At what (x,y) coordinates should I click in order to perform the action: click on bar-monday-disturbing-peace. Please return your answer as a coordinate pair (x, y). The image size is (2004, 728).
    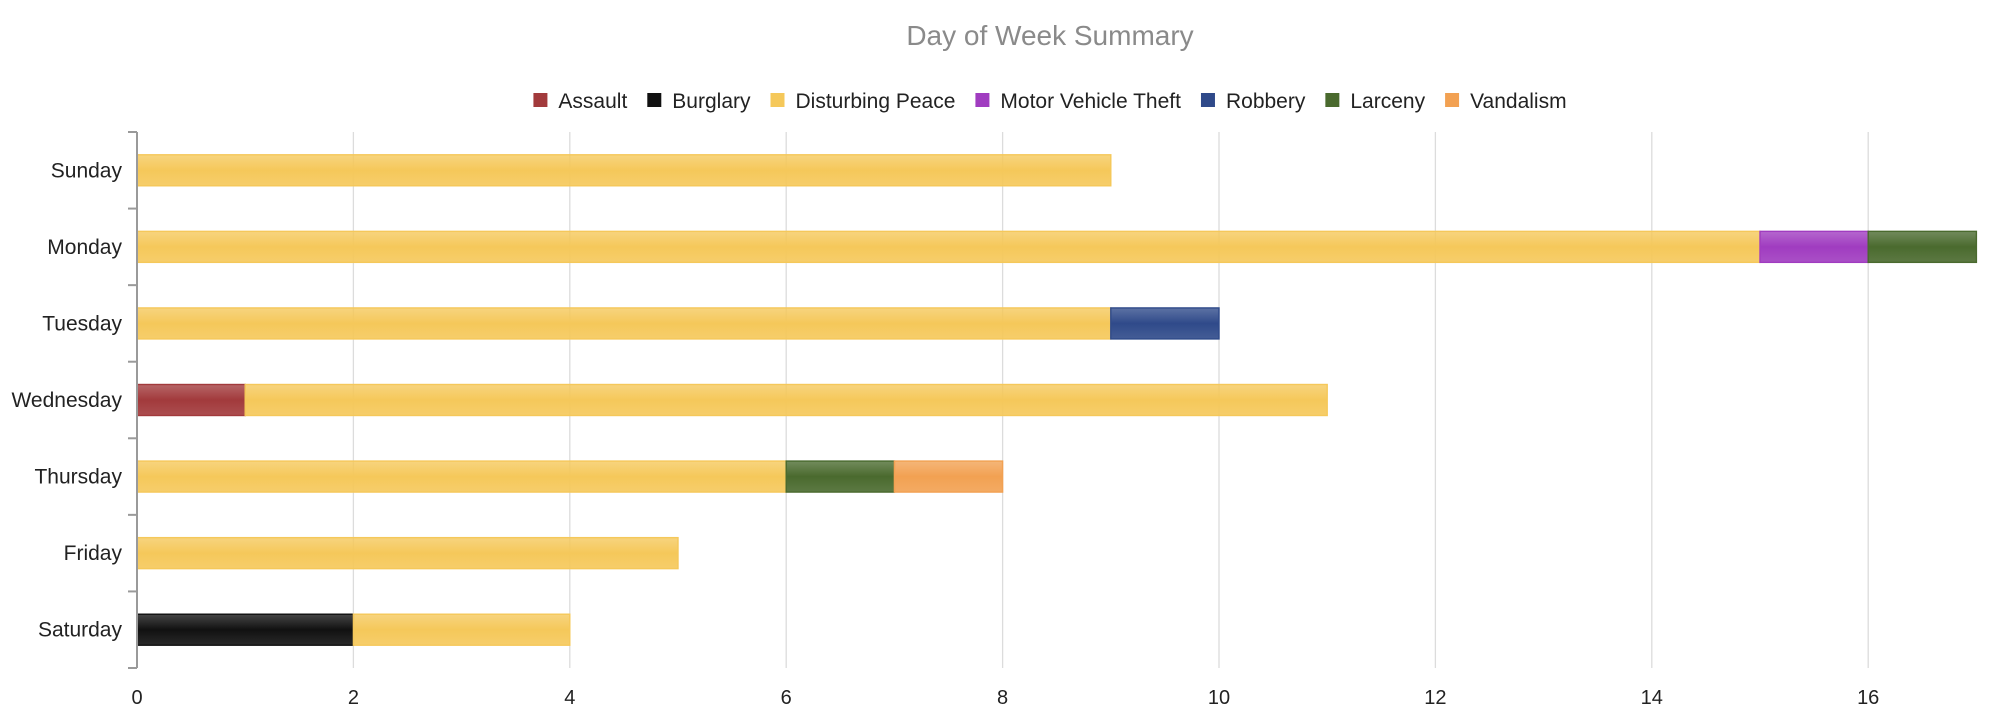
    Looking at the image, I should click on (948, 247).